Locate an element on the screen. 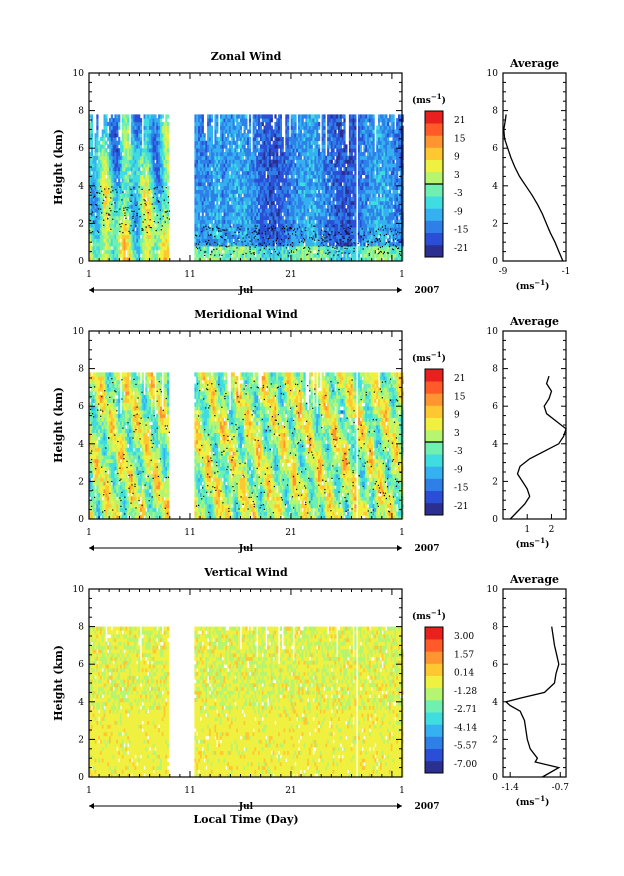 The width and height of the screenshot is (624, 876). y-tick-label: 4 is located at coordinates (81, 187).